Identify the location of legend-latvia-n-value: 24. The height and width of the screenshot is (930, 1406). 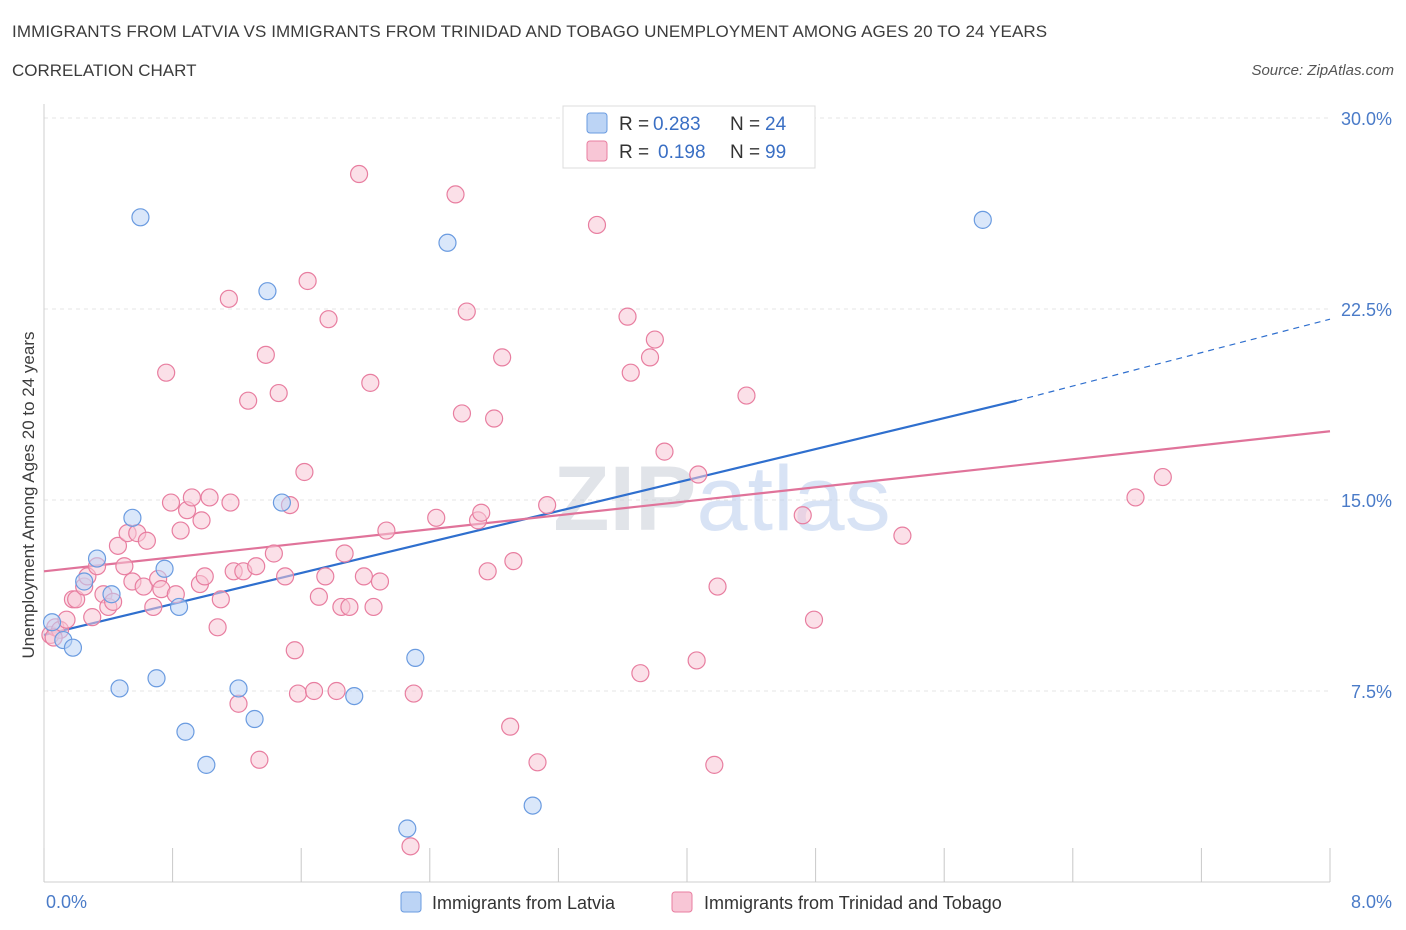
(776, 124).